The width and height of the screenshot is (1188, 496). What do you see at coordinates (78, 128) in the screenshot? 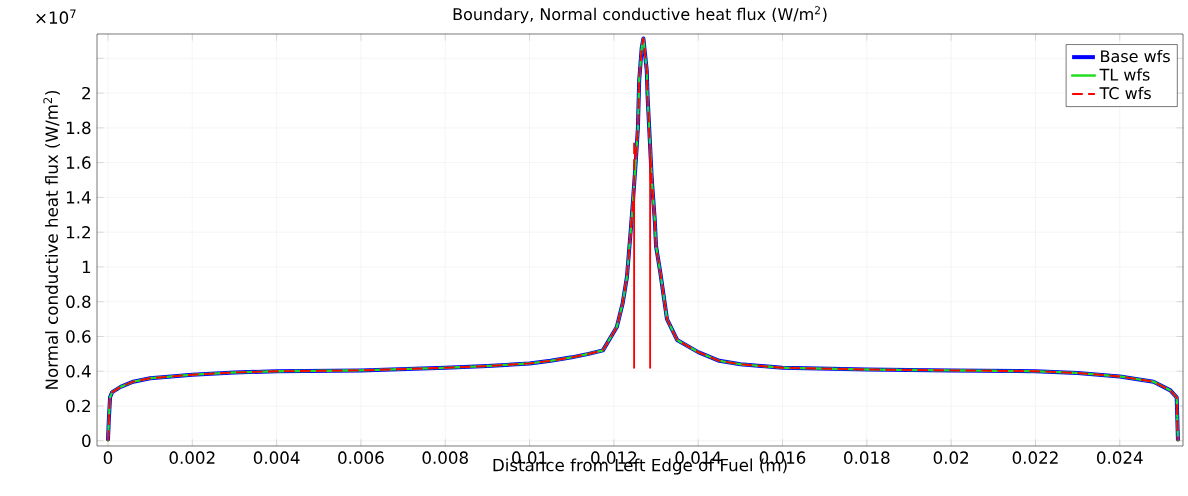
I see `y-tick-label: 1.8` at bounding box center [78, 128].